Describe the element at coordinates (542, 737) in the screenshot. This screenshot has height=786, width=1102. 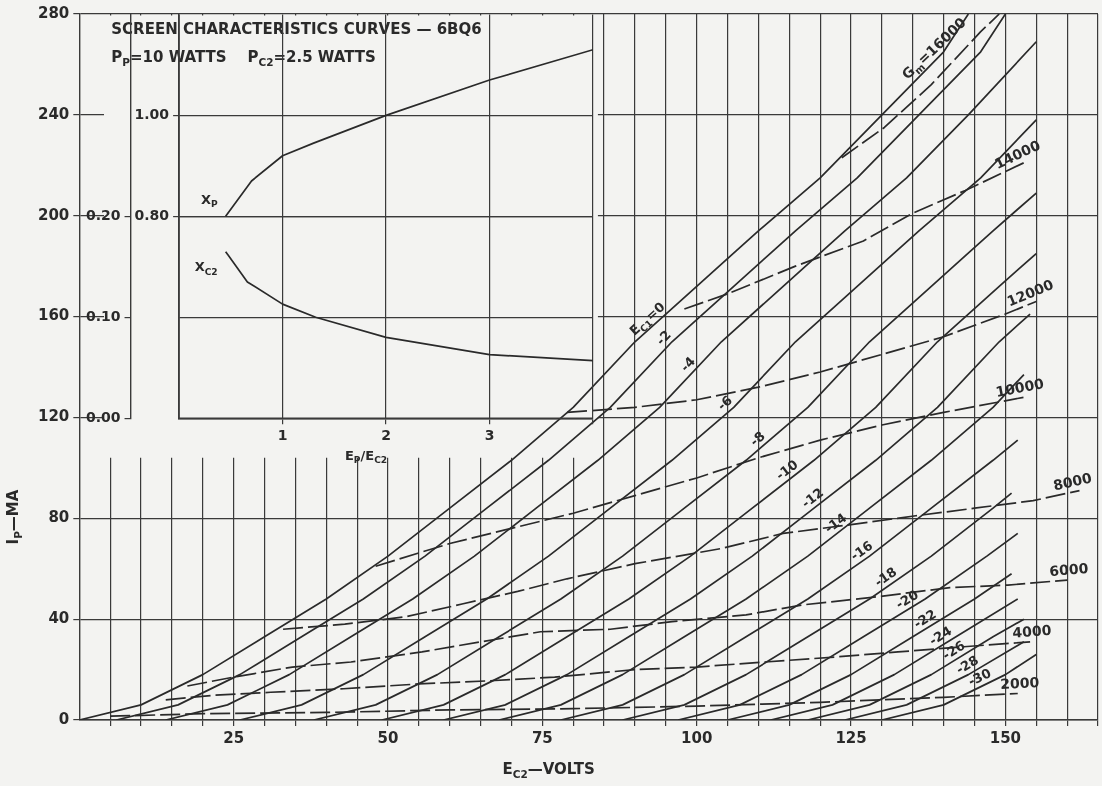
I see `x-tick-label: 75` at that location.